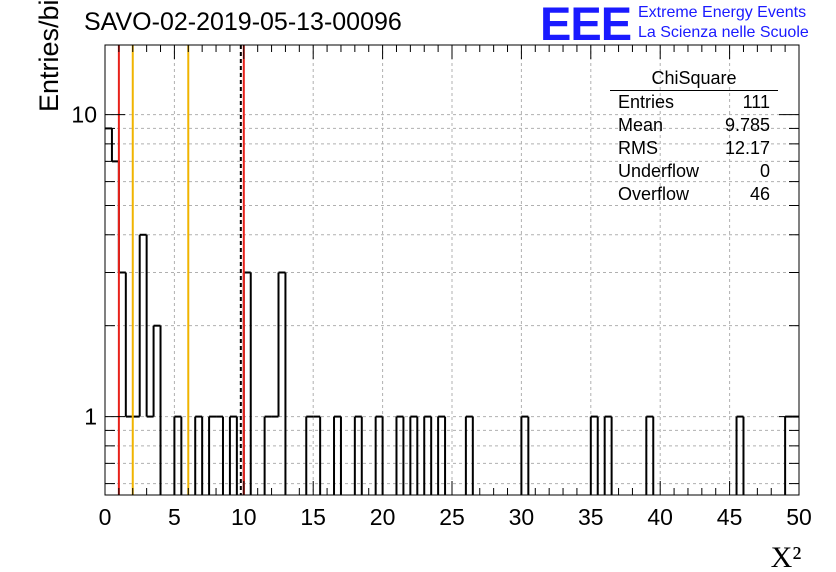  What do you see at coordinates (723, 32) in the screenshot?
I see `logo-line-2: La Scienza nelle Scuole` at bounding box center [723, 32].